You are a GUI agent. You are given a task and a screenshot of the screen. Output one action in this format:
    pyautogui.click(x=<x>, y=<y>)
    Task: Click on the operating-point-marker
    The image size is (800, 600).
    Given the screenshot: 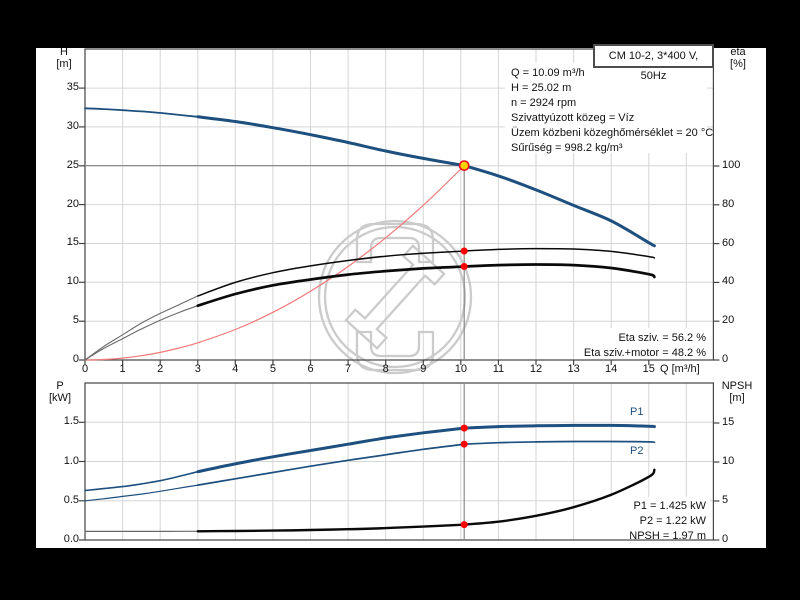 What is the action you would take?
    pyautogui.click(x=464, y=165)
    